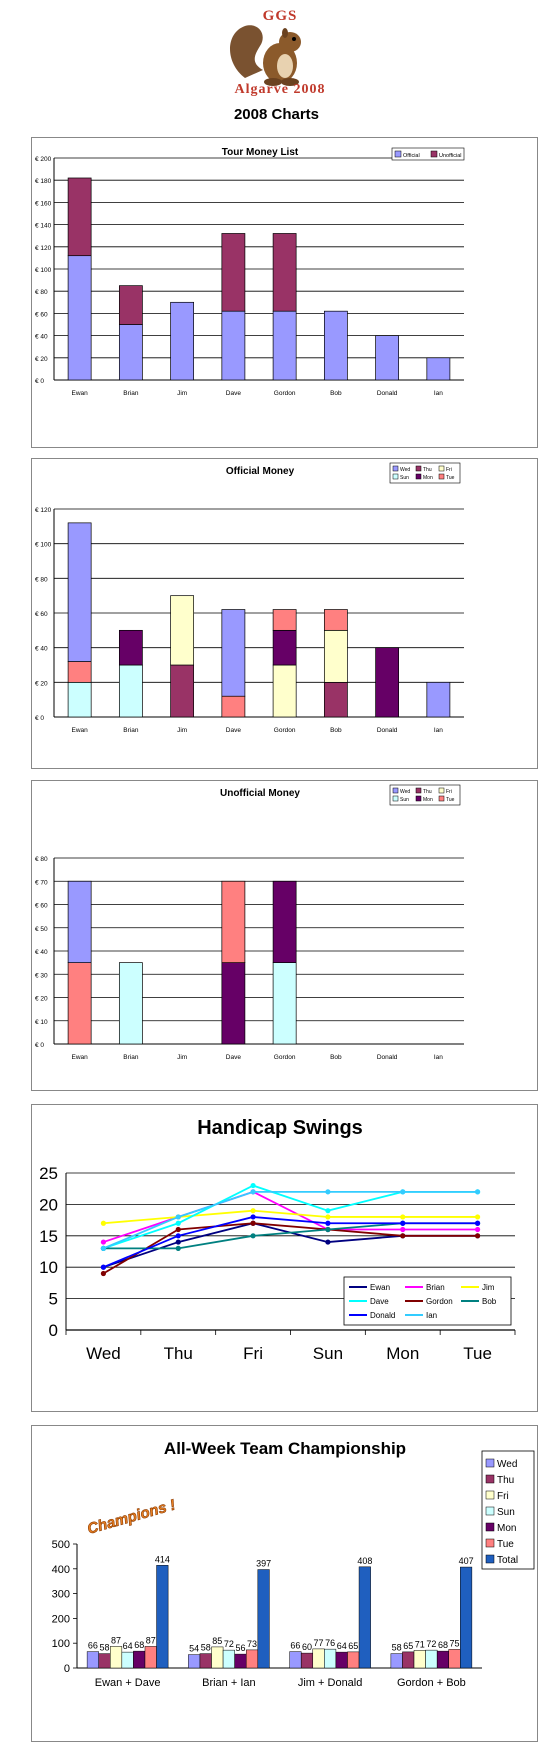  Describe the element at coordinates (233, 653) in the screenshot. I see `bar-dave-other` at that location.